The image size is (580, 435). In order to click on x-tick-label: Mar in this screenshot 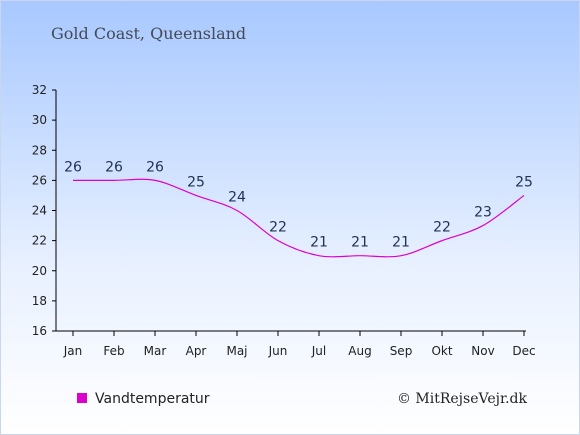, I will do `click(155, 351)`.